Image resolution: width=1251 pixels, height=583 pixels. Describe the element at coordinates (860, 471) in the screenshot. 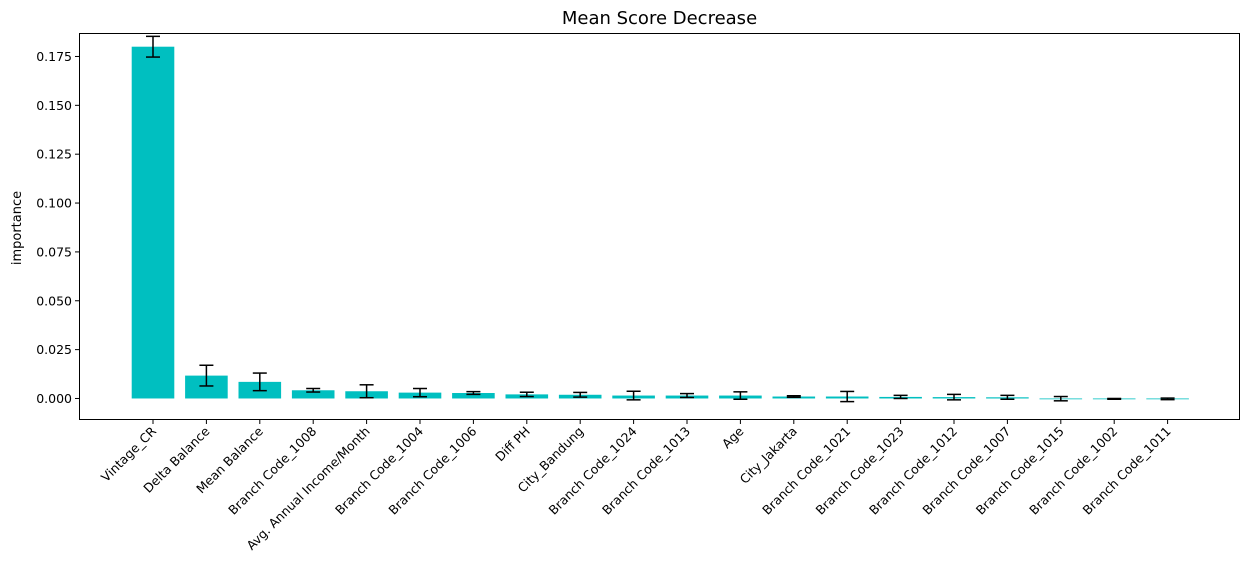

I see `x-tick-label: Branch Code_1023` at that location.